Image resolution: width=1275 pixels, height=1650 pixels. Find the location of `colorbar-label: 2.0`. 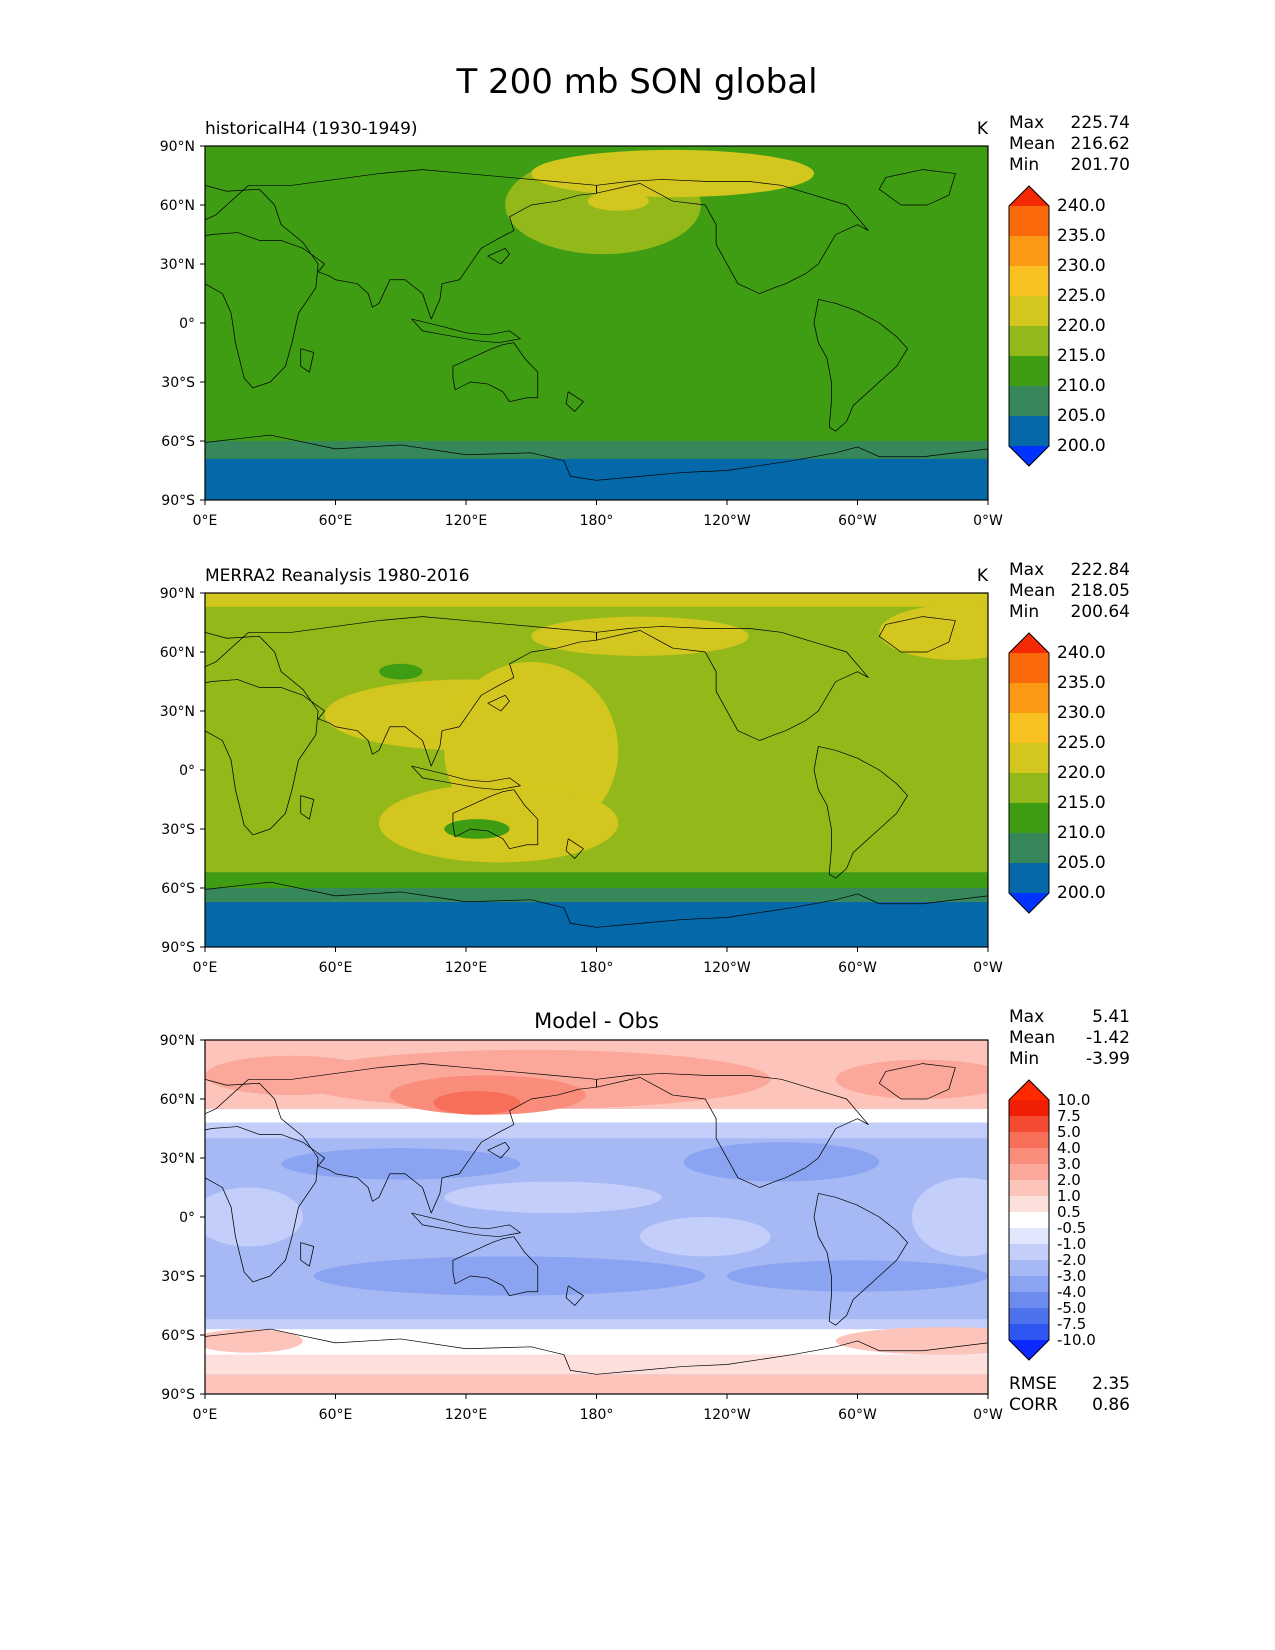

colorbar-label: 2.0 is located at coordinates (1069, 1180).